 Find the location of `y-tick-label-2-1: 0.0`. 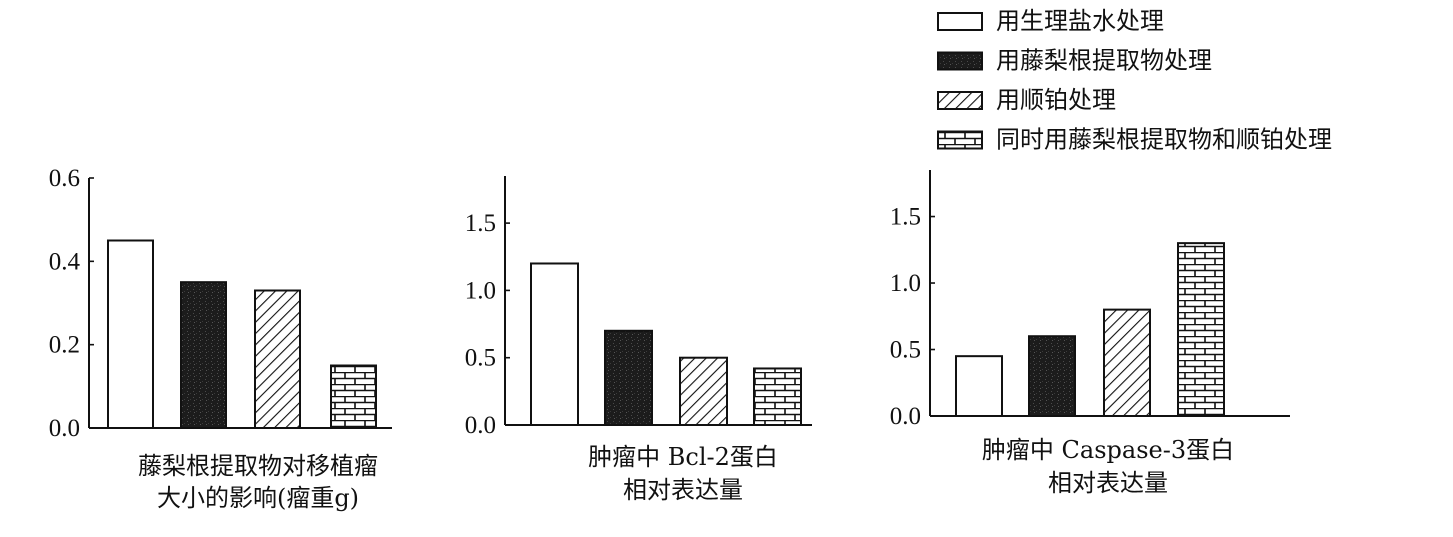

y-tick-label-2-1: 0.0 is located at coordinates (480, 425).